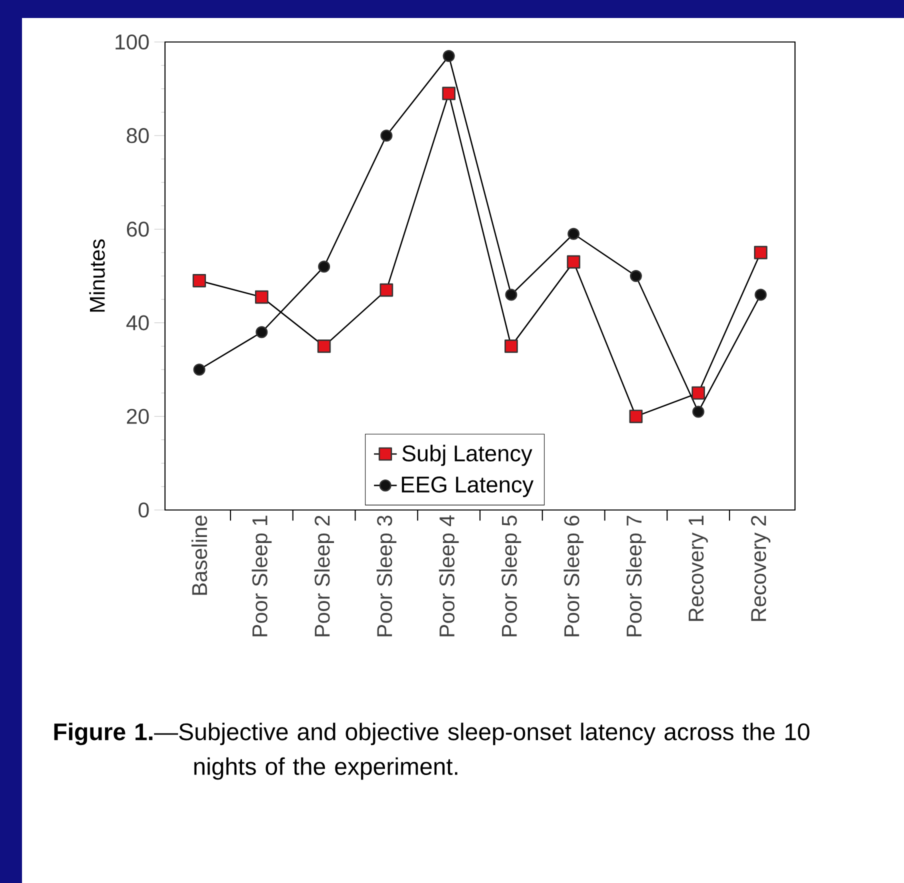 This screenshot has height=883, width=904. Describe the element at coordinates (760, 568) in the screenshot. I see `x-tick-label: Recovery 2` at that location.